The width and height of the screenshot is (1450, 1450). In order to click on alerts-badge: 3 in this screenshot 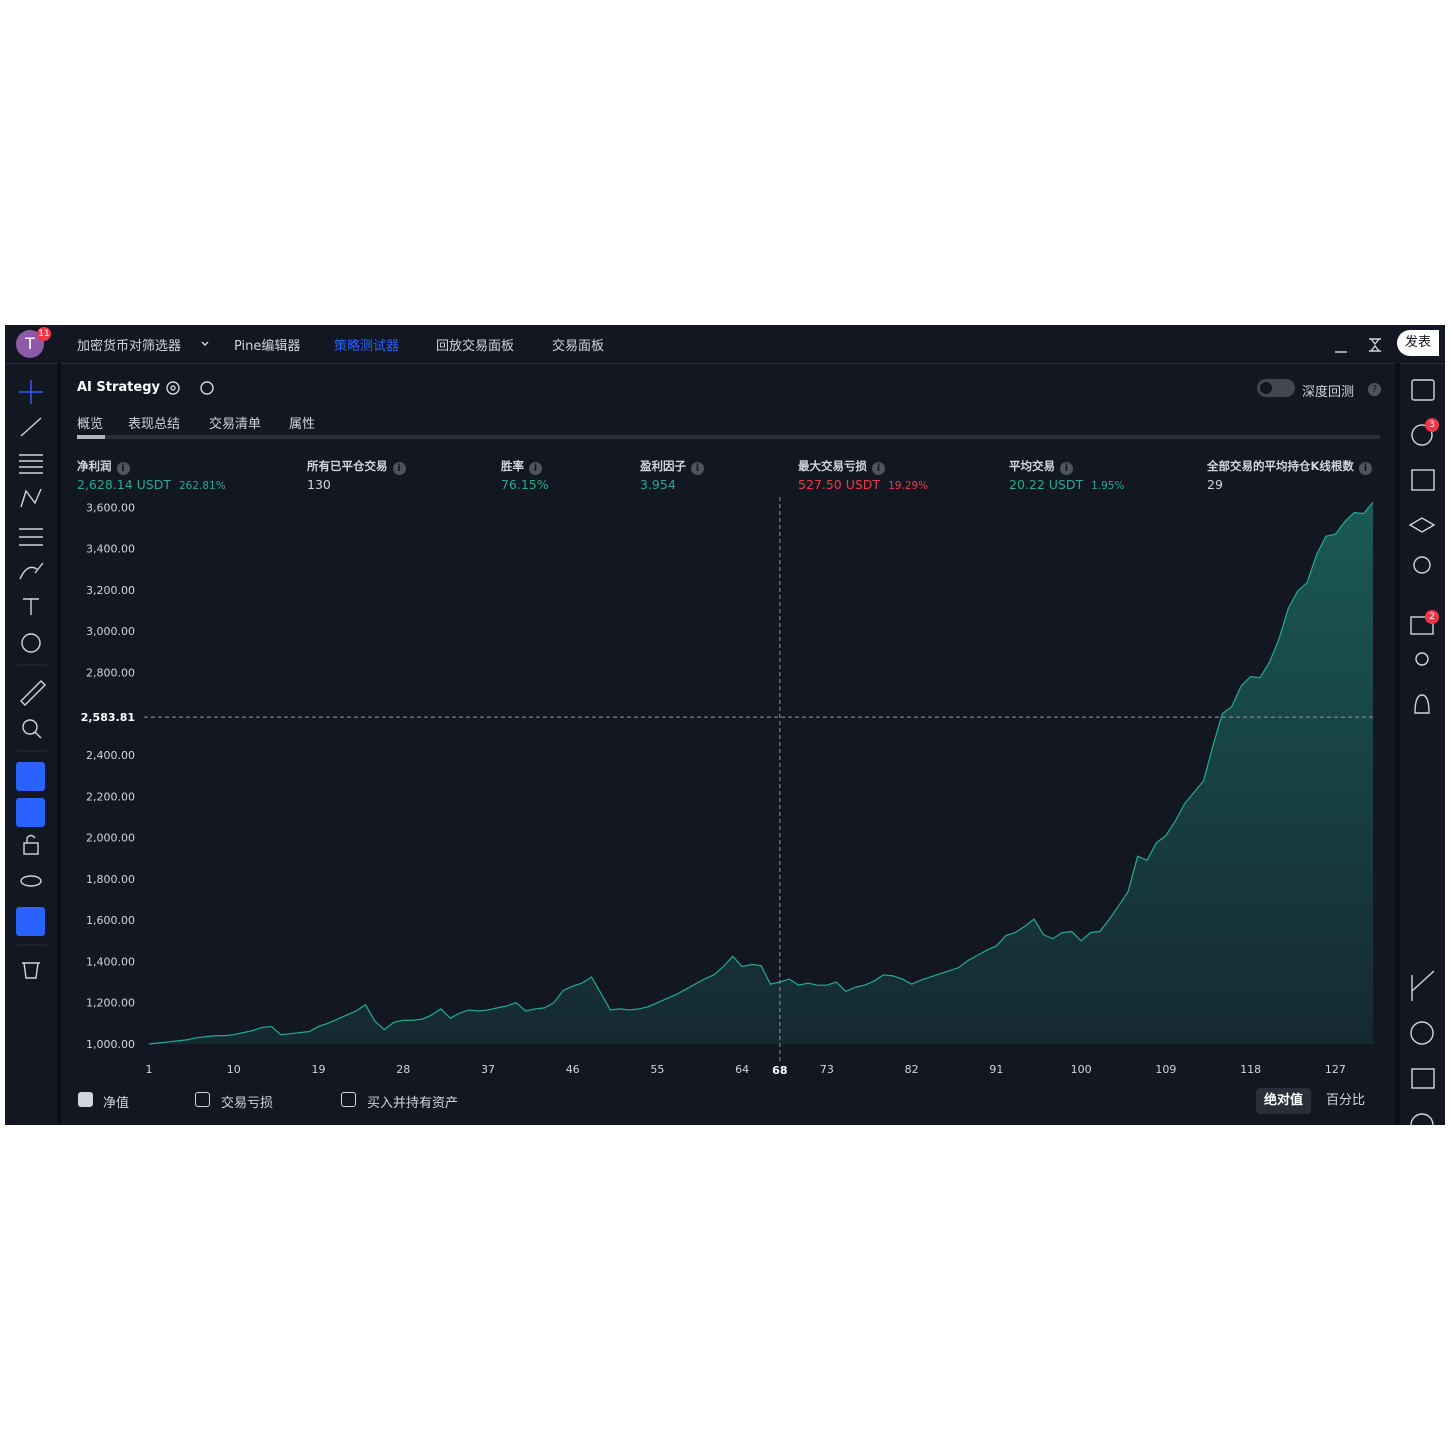, I will do `click(1432, 425)`.